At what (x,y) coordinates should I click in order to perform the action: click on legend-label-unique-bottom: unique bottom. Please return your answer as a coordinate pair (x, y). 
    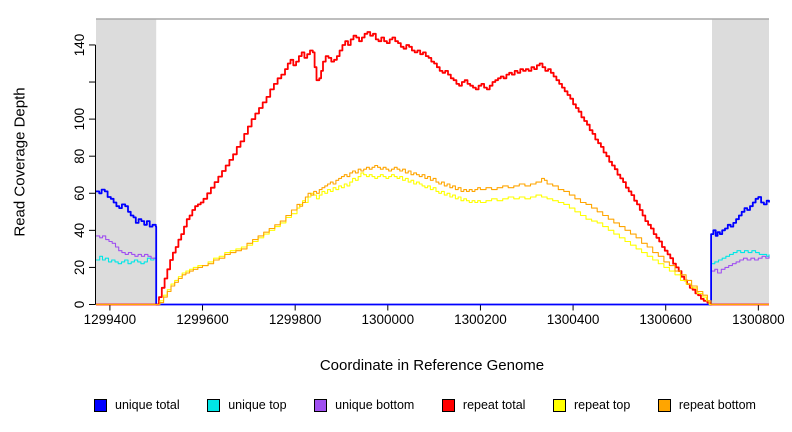
    Looking at the image, I should click on (375, 405).